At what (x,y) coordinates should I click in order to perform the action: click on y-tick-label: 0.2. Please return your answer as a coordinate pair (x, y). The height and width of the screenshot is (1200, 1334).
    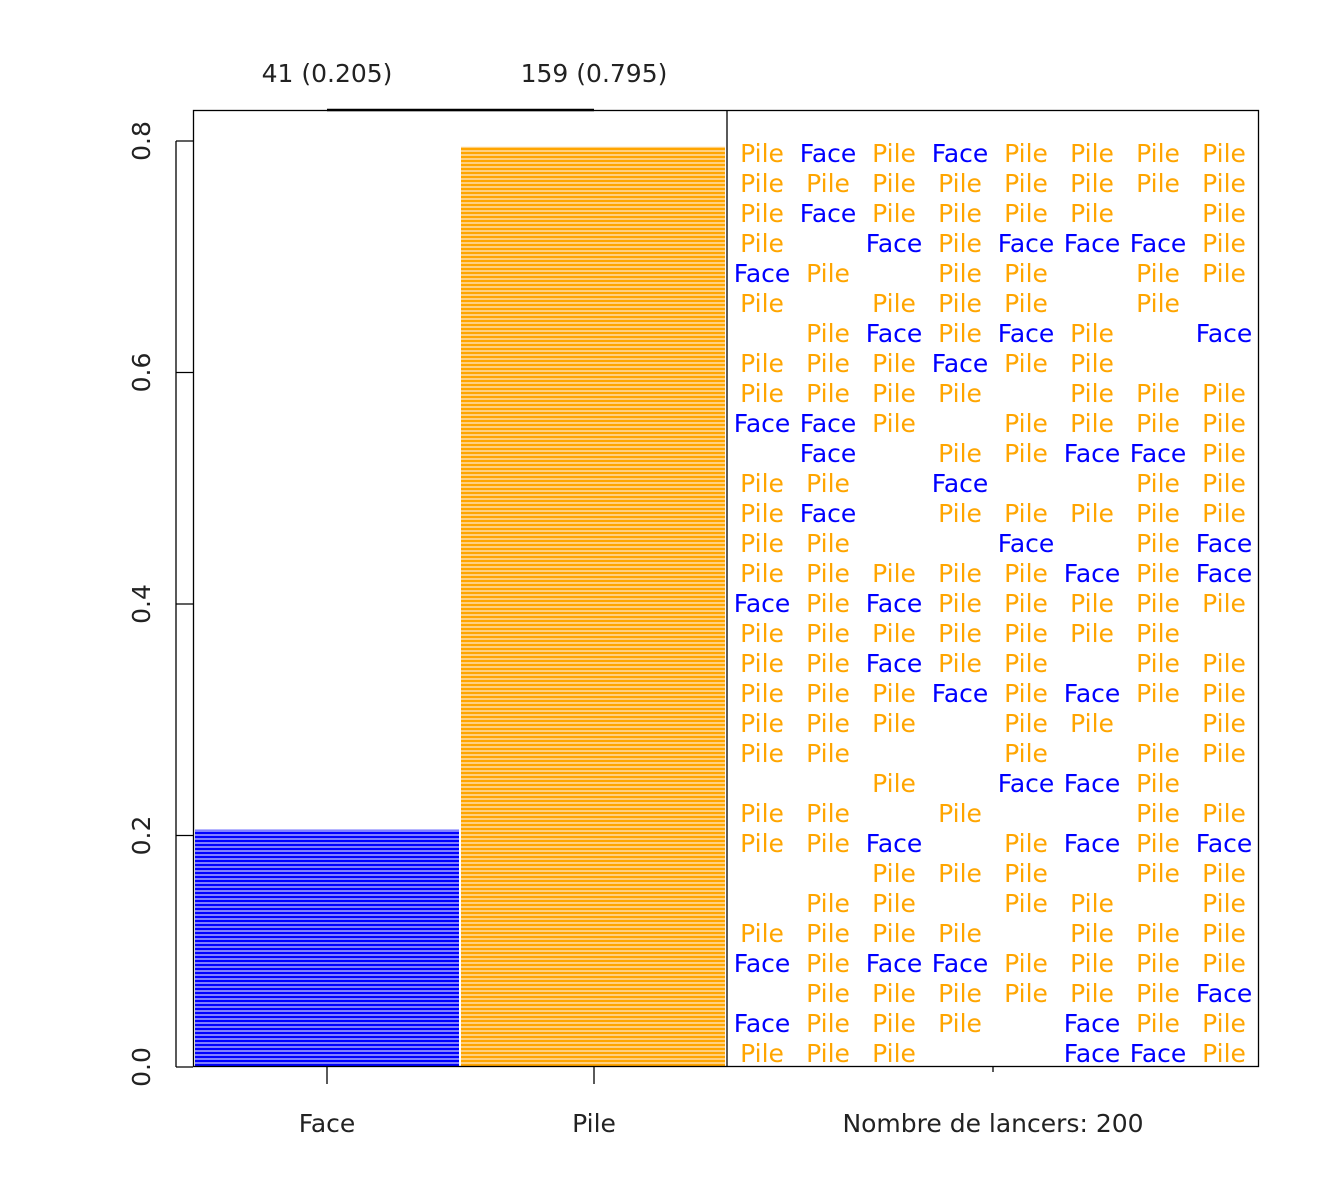
    Looking at the image, I should click on (141, 836).